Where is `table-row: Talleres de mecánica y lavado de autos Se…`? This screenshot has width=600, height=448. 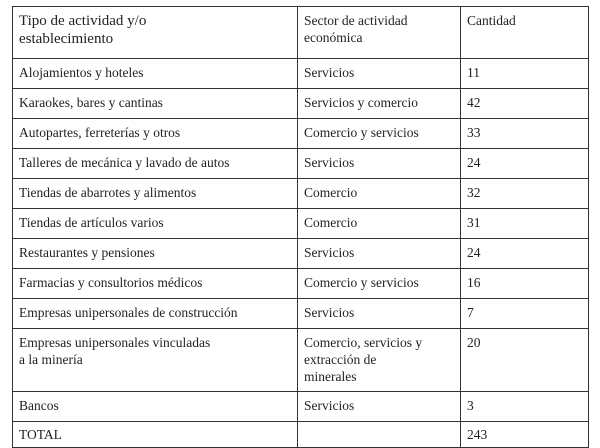
table-row: Talleres de mecánica y lavado de autos Se… is located at coordinates (300, 163).